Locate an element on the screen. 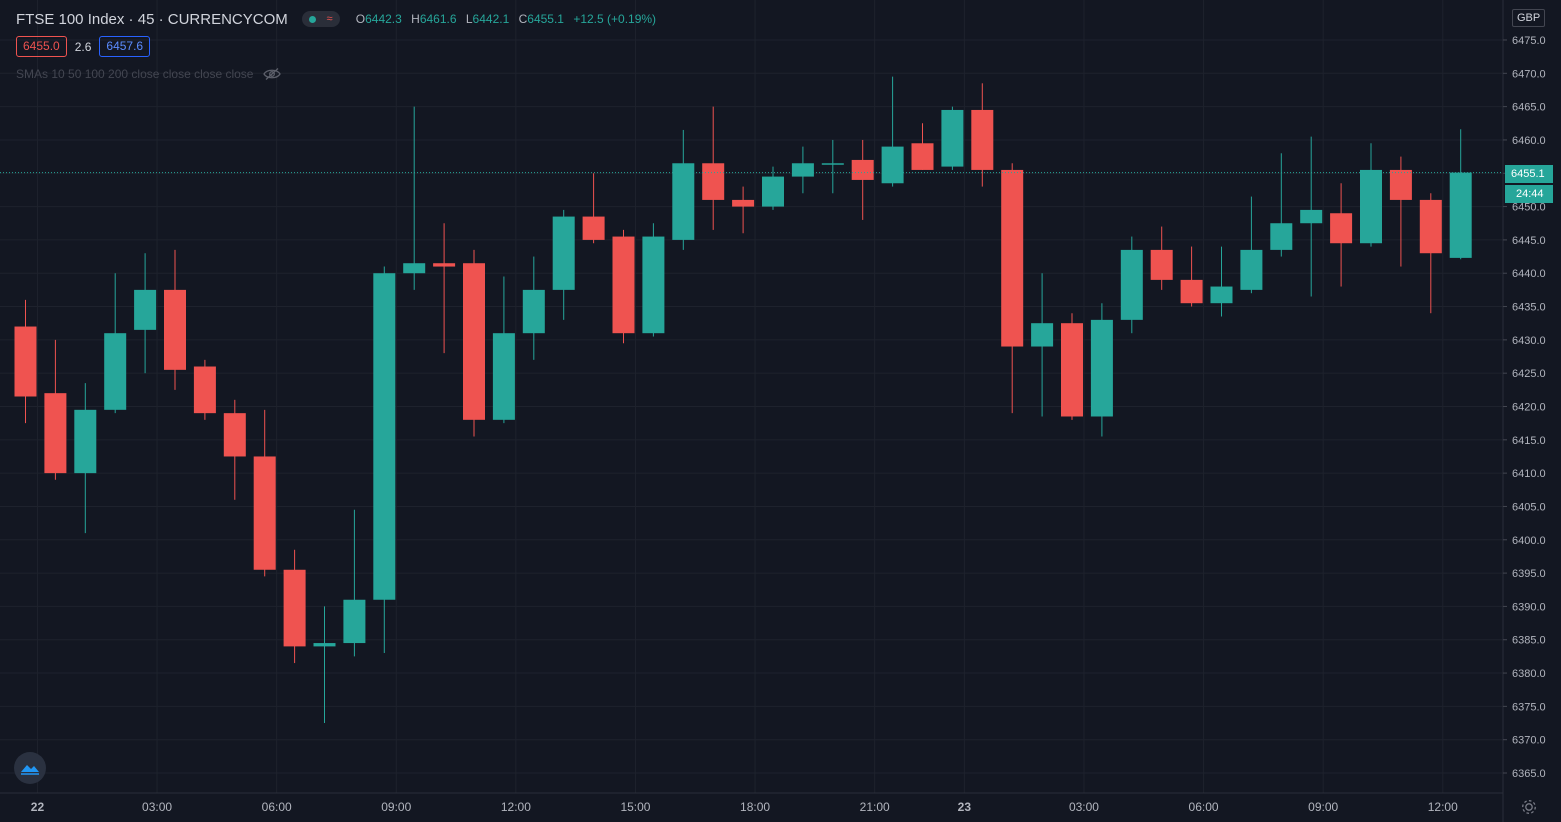 This screenshot has width=1561, height=822. logo-mark-icon is located at coordinates (30, 770).